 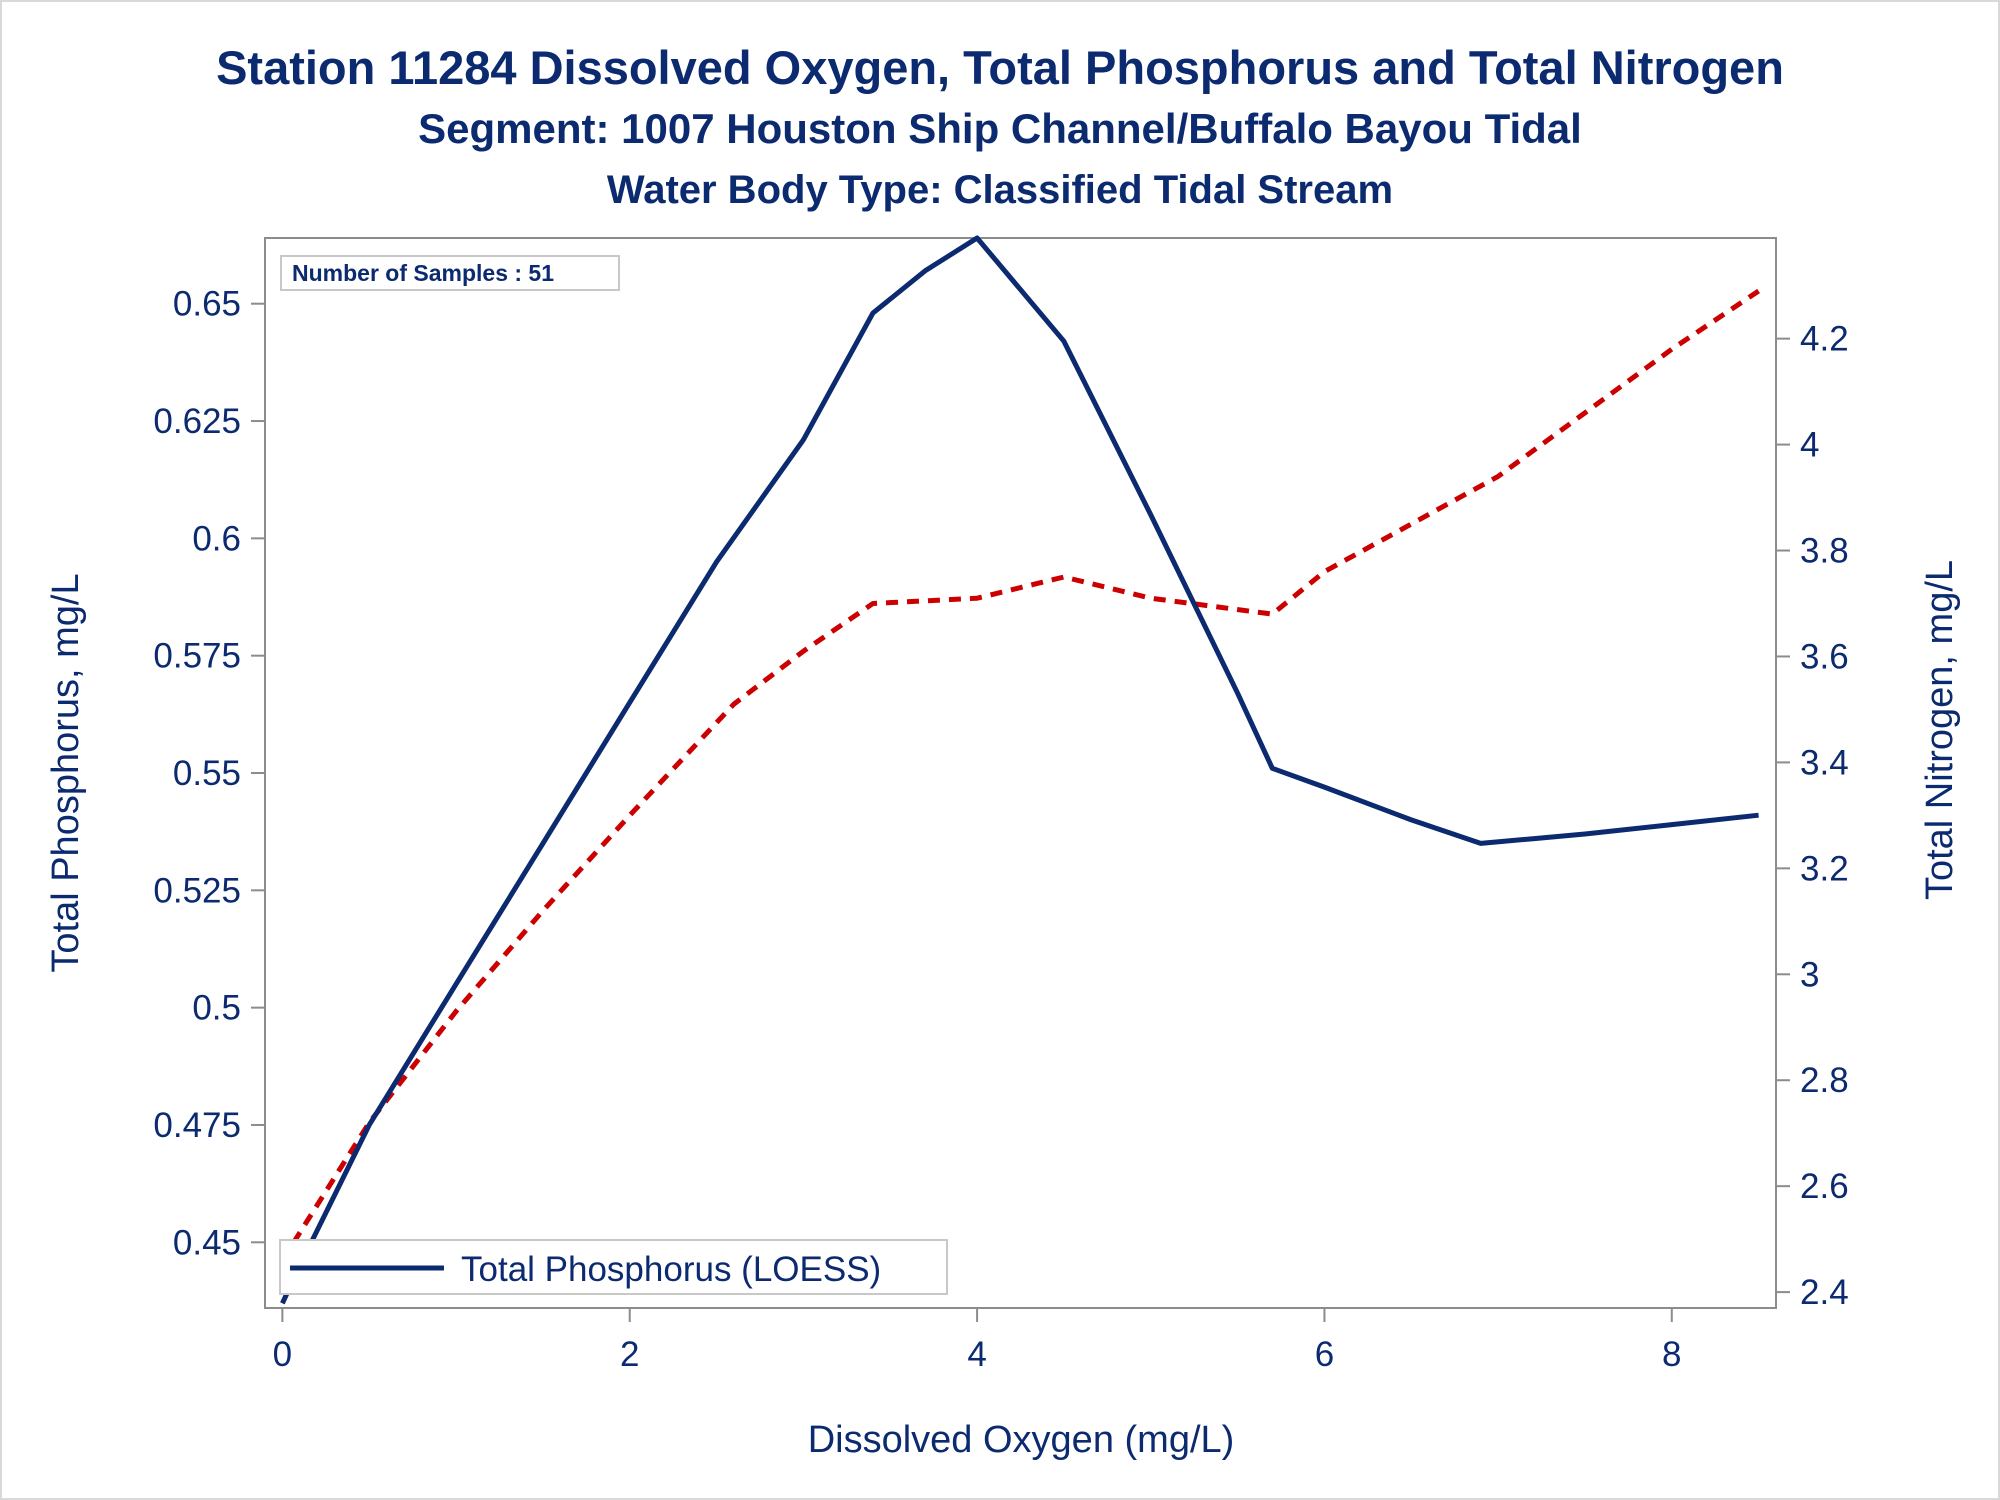 I want to click on x-tick-label: 2, so click(x=629, y=1354).